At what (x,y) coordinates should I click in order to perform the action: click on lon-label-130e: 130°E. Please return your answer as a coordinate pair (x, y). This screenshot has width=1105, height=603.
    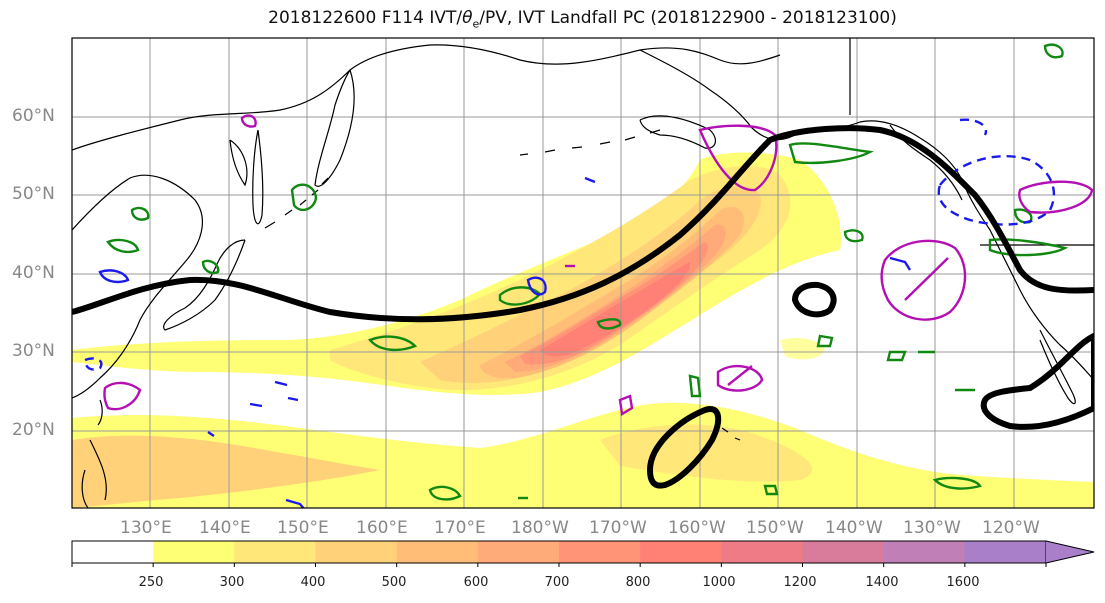
    Looking at the image, I should click on (146, 528).